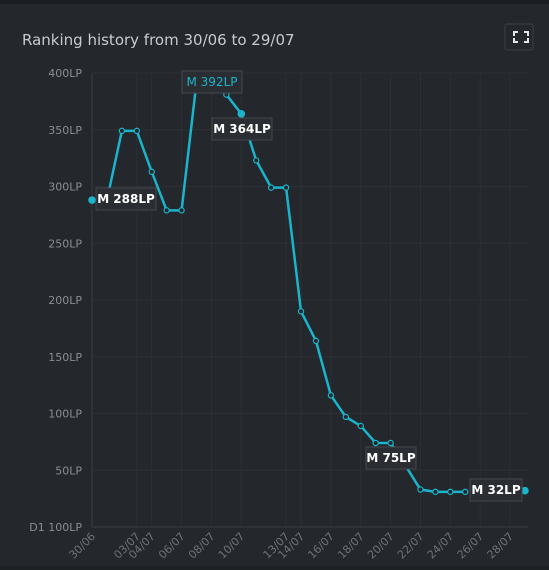 The image size is (549, 570). What do you see at coordinates (158, 40) in the screenshot?
I see `chart-title: Ranking history from 30/06 to 29/07` at bounding box center [158, 40].